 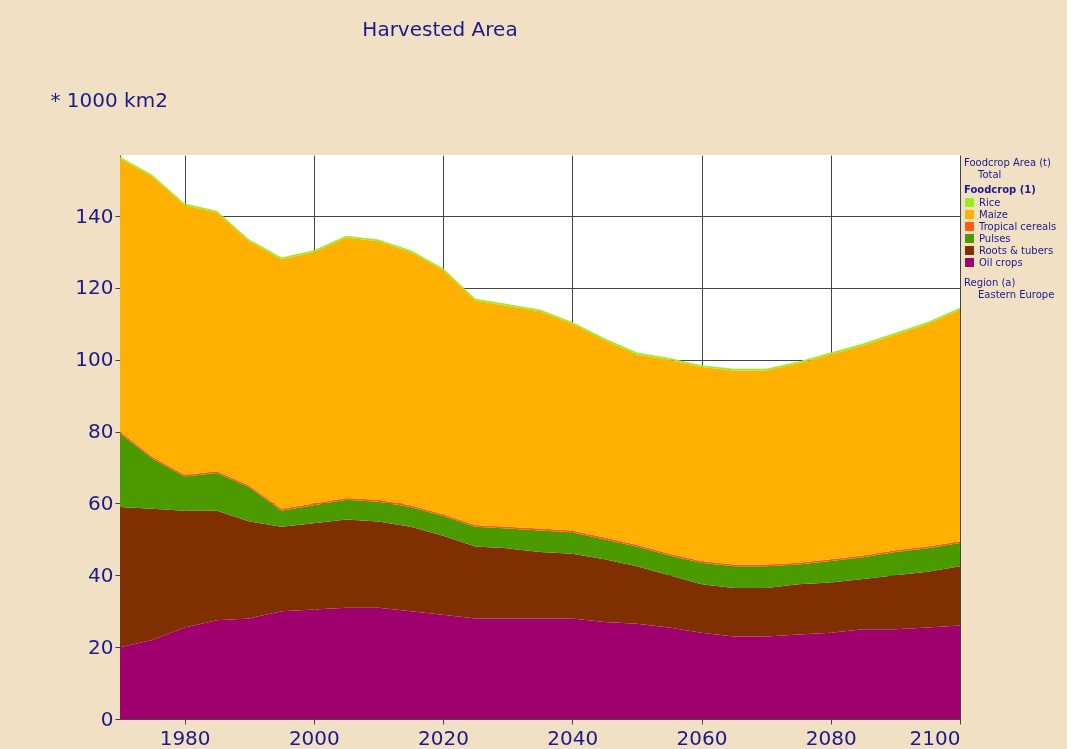 What do you see at coordinates (314, 737) in the screenshot?
I see `x-tick-label: 2000` at bounding box center [314, 737].